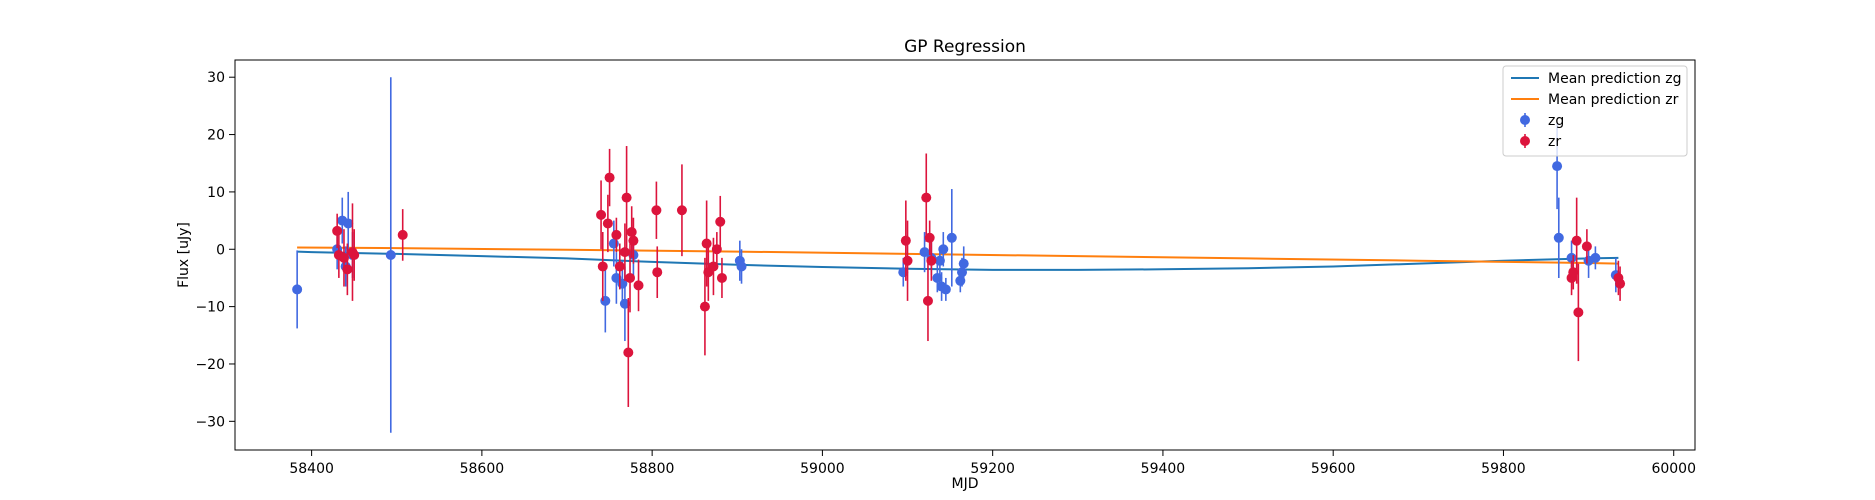  I want to click on mean-prediction-lines, so click(958, 258).